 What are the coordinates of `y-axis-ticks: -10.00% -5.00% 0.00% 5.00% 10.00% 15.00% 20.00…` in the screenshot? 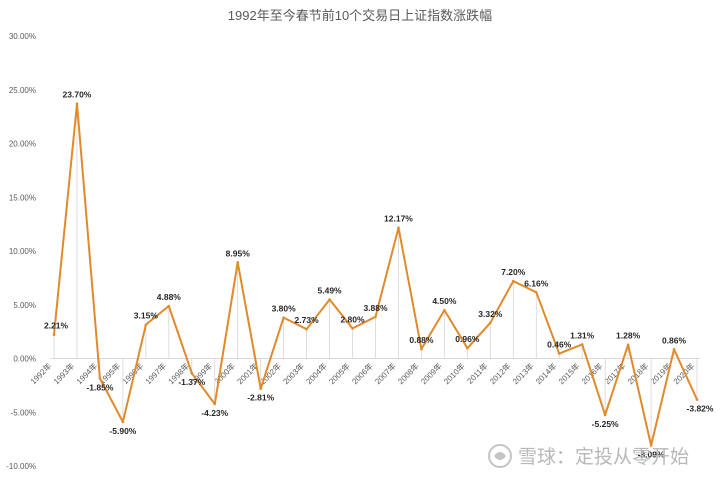 It's located at (21, 251).